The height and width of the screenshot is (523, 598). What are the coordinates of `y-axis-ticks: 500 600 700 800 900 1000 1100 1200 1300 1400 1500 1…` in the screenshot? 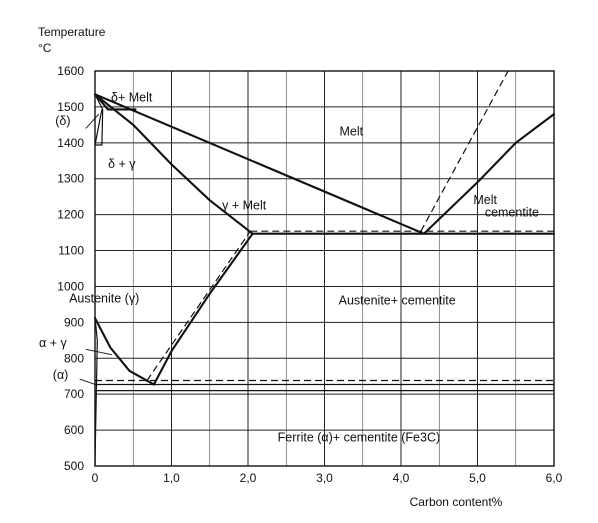 It's located at (70, 268).